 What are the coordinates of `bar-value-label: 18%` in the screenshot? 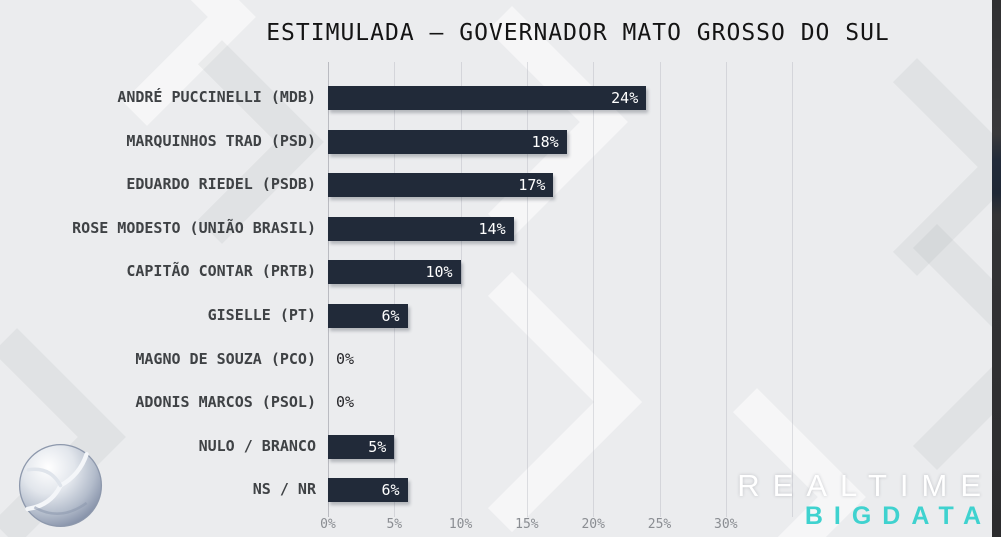 It's located at (545, 141).